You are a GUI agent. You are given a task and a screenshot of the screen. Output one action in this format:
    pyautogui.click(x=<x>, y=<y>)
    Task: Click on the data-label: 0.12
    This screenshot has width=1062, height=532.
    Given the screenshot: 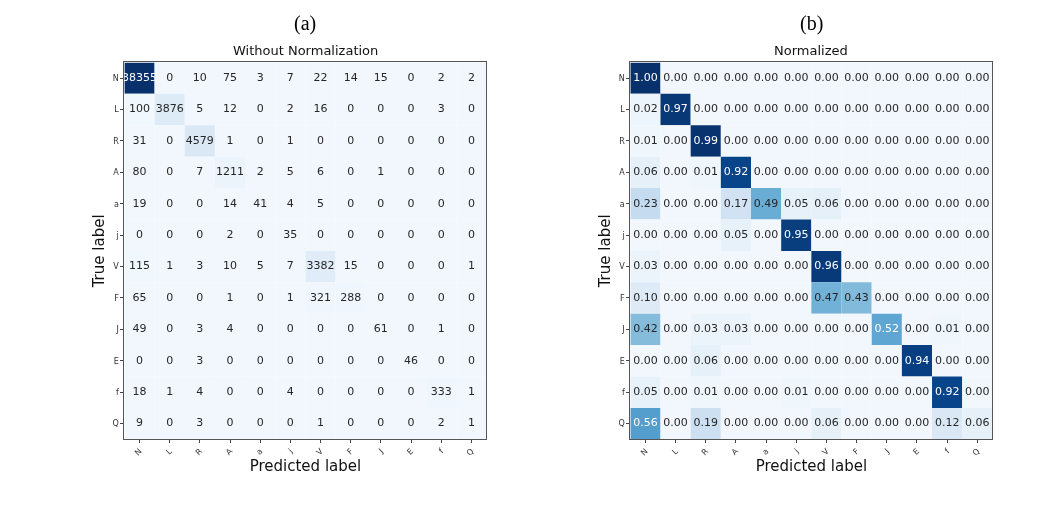 What is the action you would take?
    pyautogui.click(x=947, y=423)
    